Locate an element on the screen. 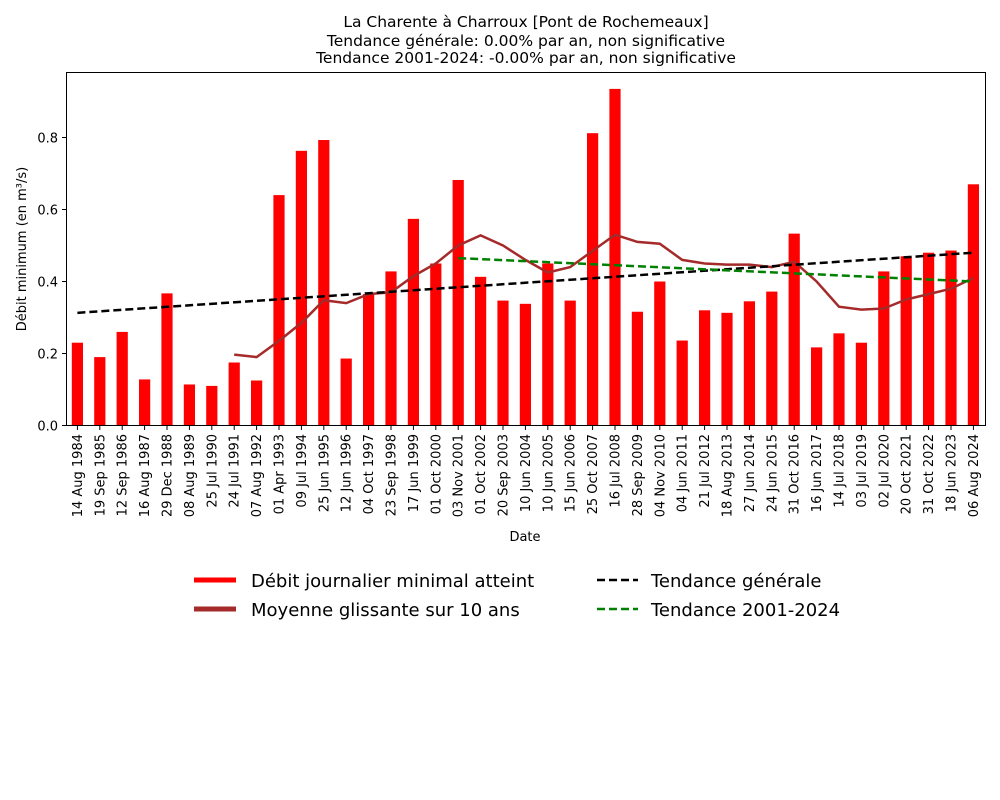  x-axis-label: Date is located at coordinates (524, 537).